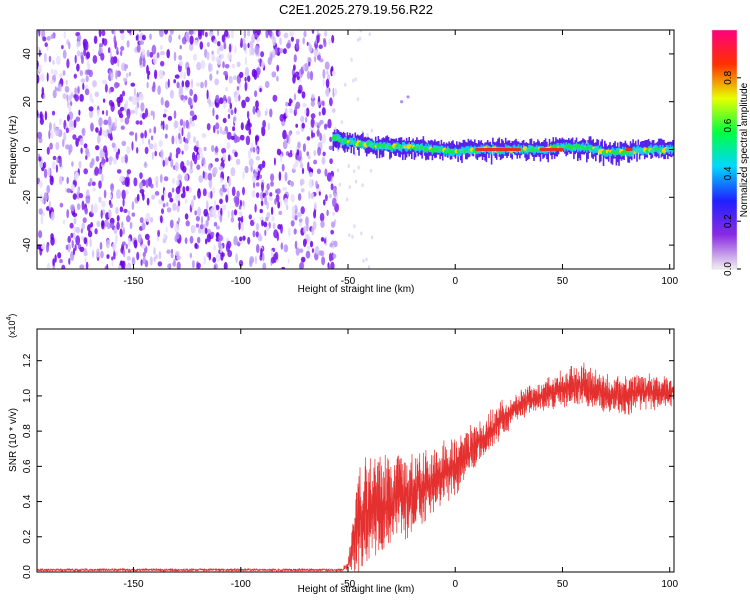 The image size is (750, 600). What do you see at coordinates (615, 150) in the screenshot?
I see `signal-envelope` at bounding box center [615, 150].